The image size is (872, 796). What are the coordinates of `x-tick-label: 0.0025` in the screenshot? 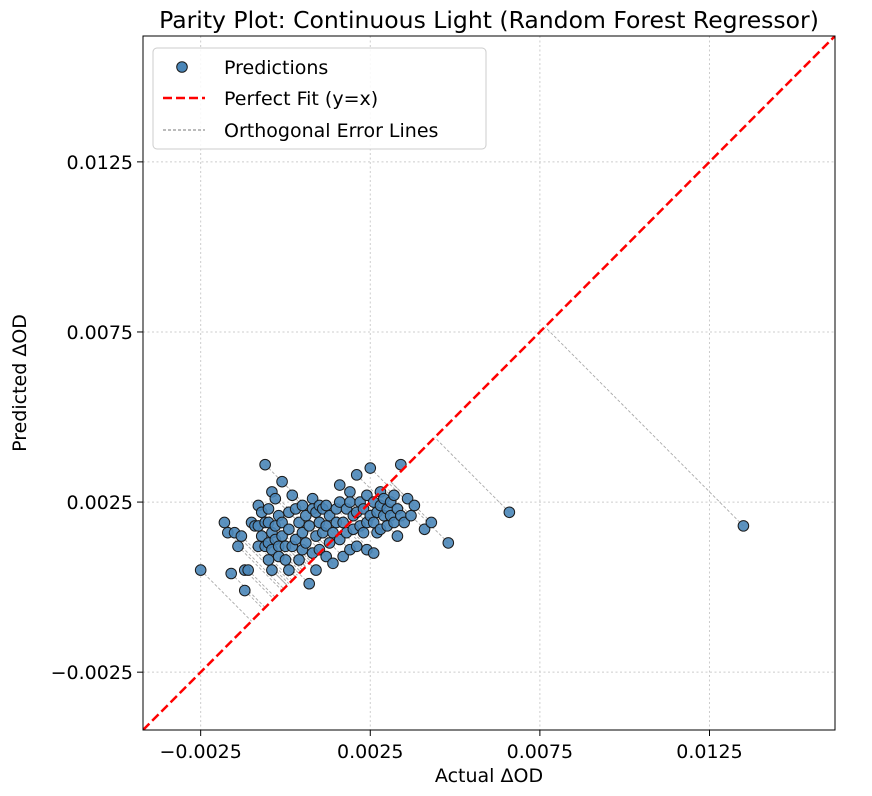 It's located at (370, 752).